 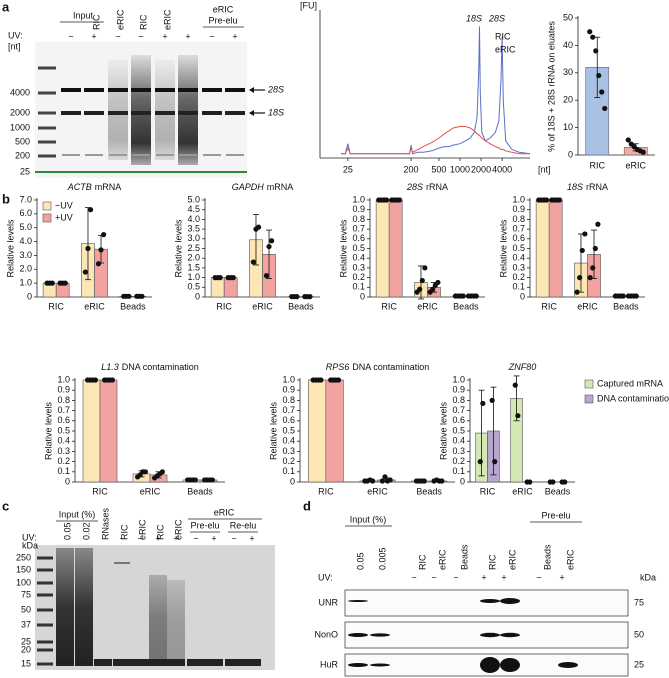 What do you see at coordinates (630, 383) in the screenshot?
I see `legend-label: Captured mRNA` at bounding box center [630, 383].